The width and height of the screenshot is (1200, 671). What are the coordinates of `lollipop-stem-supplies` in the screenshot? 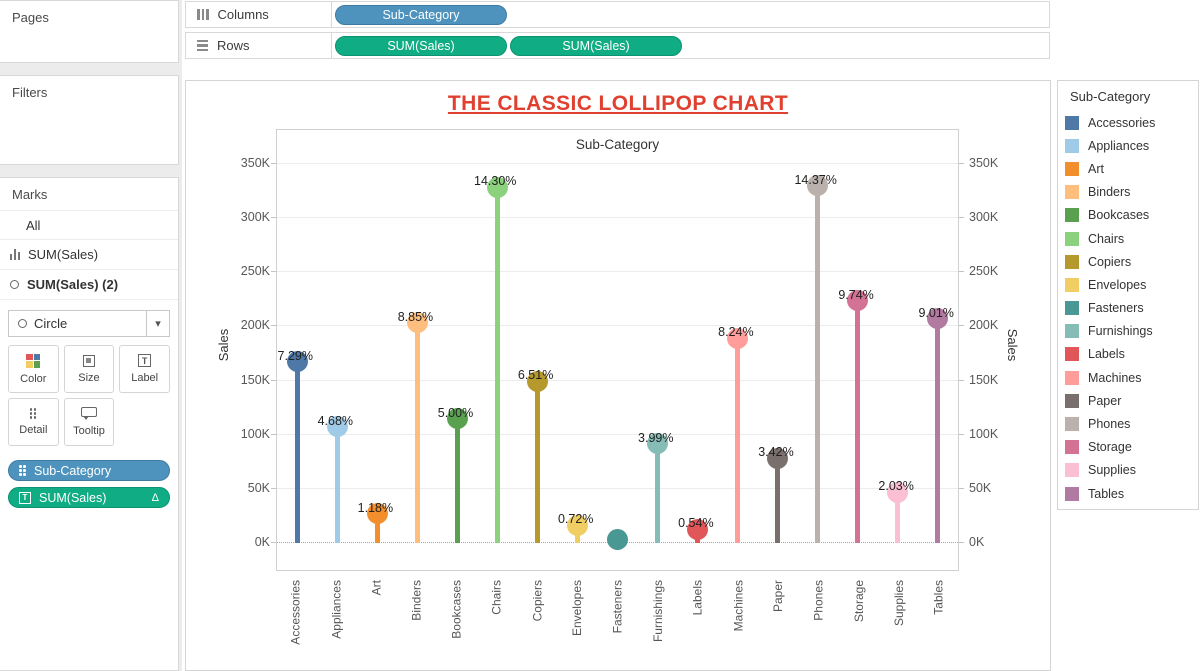 It's located at (898, 517).